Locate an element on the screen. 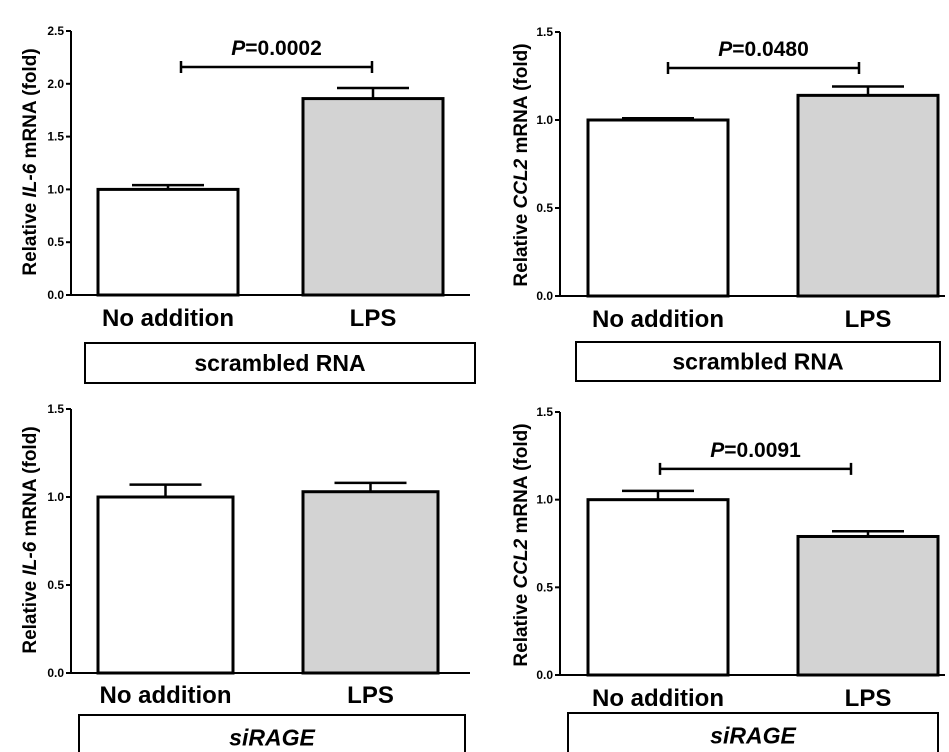 Image resolution: width=949 pixels, height=752 pixels. p-value-label: P=0.0091 is located at coordinates (755, 450).